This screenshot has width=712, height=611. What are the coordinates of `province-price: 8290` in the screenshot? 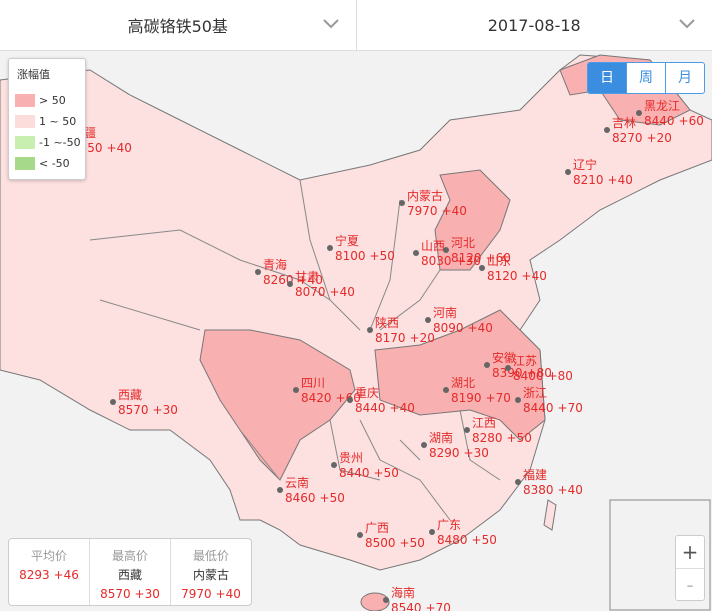 It's located at (444, 453).